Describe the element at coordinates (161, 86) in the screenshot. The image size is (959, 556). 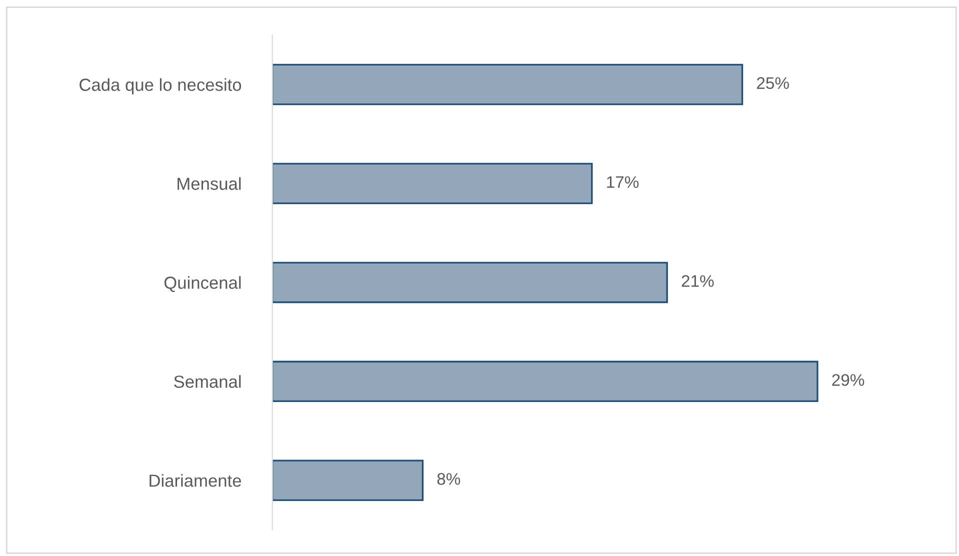
I see `y-tick-label: Cada que lo necesito` at that location.